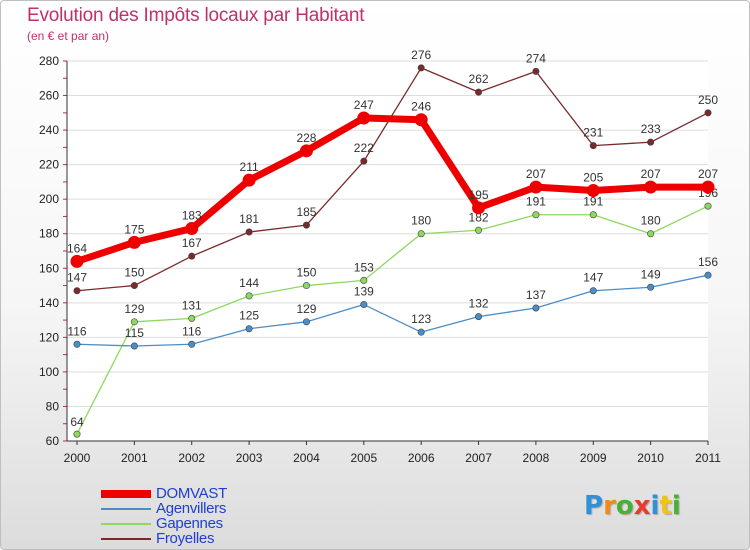 The height and width of the screenshot is (550, 750). Describe the element at coordinates (306, 273) in the screenshot. I see `data-label-gapennes-4: 150` at that location.